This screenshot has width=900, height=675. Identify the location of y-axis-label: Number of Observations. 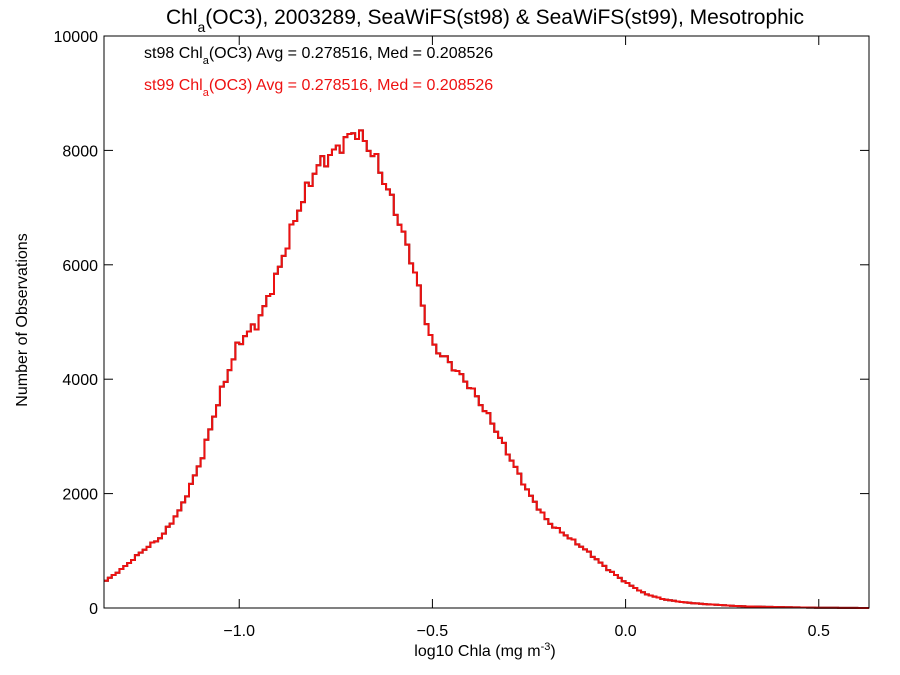
(22, 319).